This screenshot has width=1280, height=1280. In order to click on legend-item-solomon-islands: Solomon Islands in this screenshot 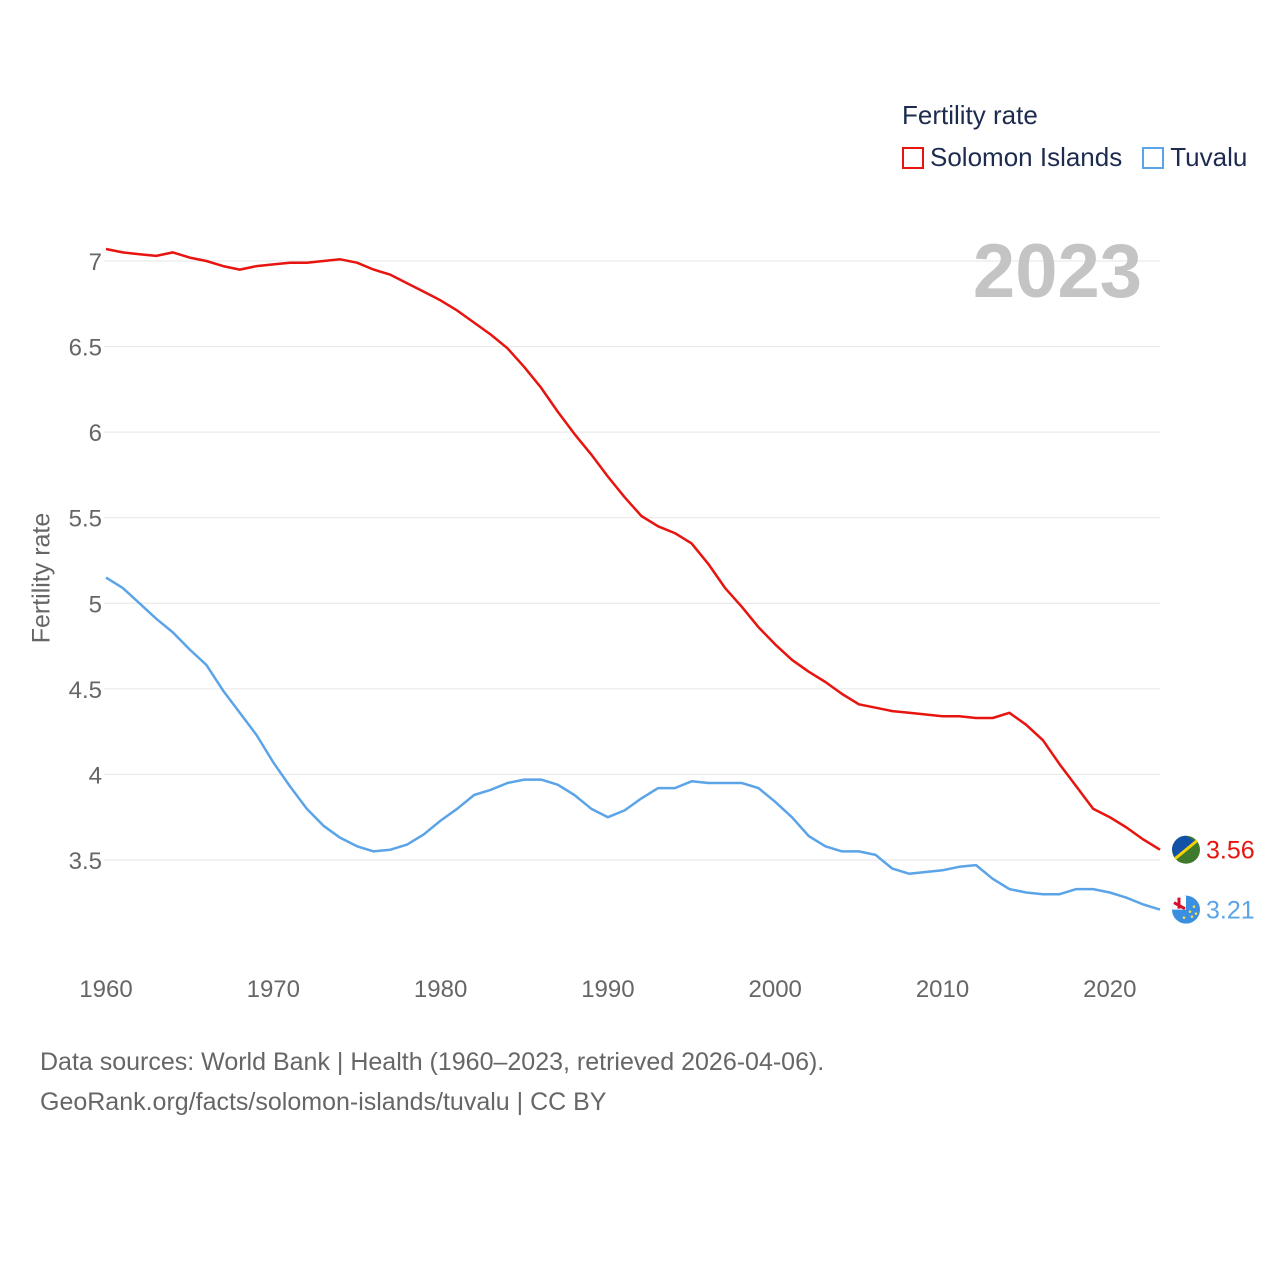, I will do `click(1012, 157)`.